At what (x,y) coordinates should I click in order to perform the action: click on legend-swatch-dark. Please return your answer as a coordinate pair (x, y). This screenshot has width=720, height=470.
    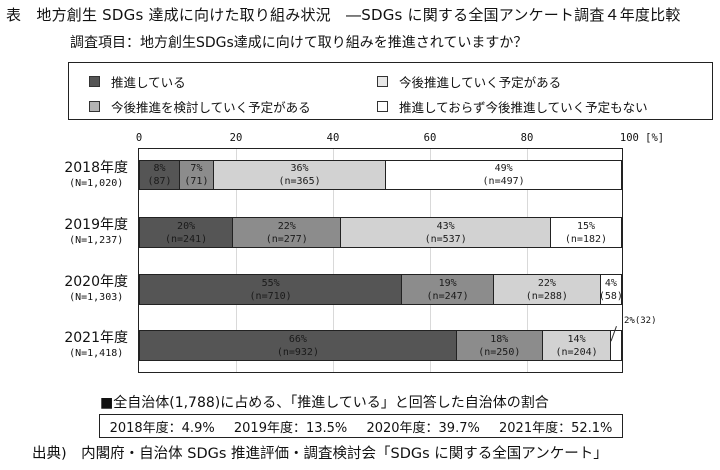
    Looking at the image, I should click on (94, 81).